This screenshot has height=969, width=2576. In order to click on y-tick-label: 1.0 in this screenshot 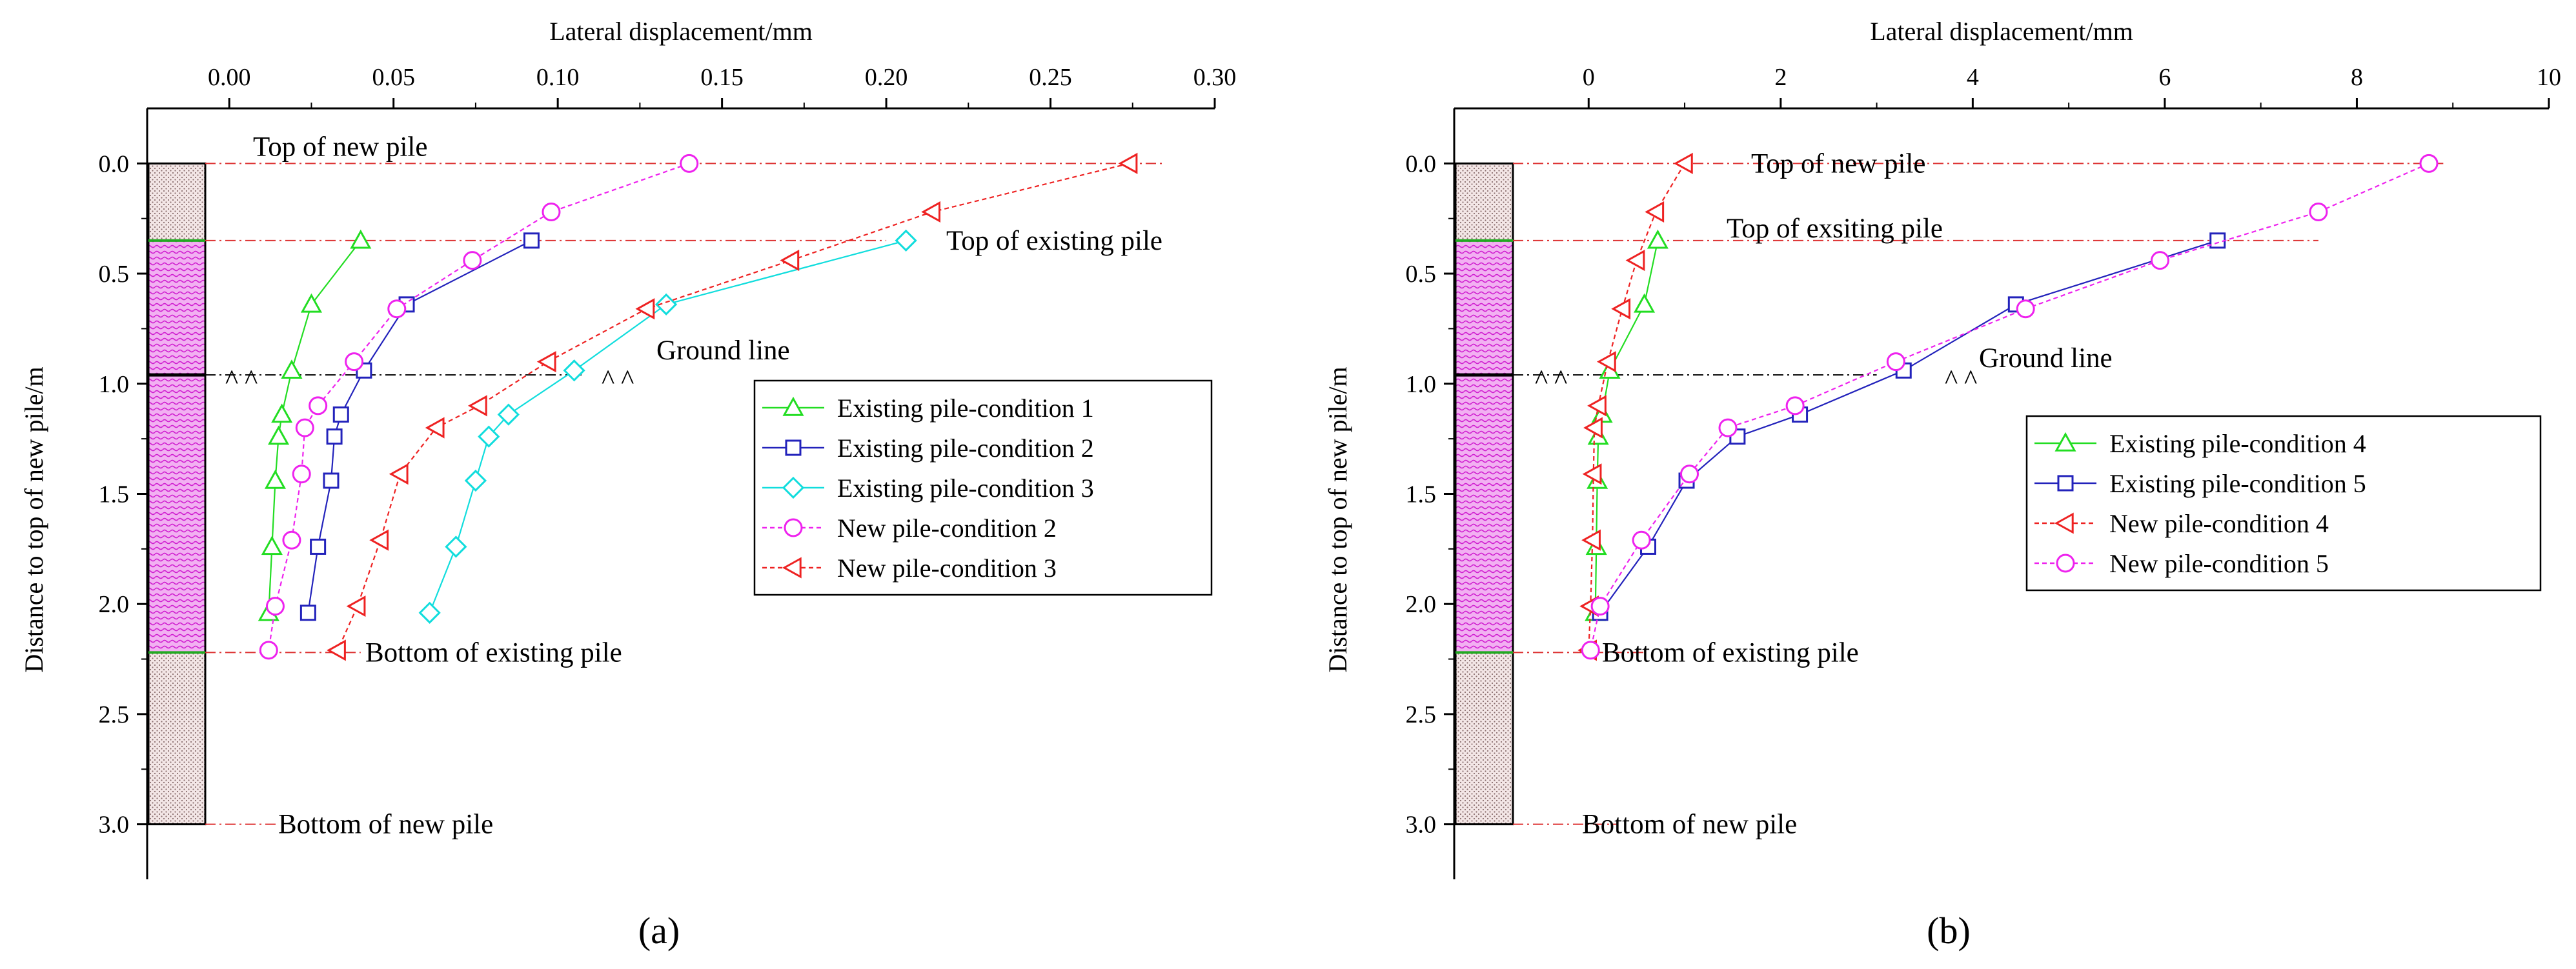, I will do `click(114, 384)`.